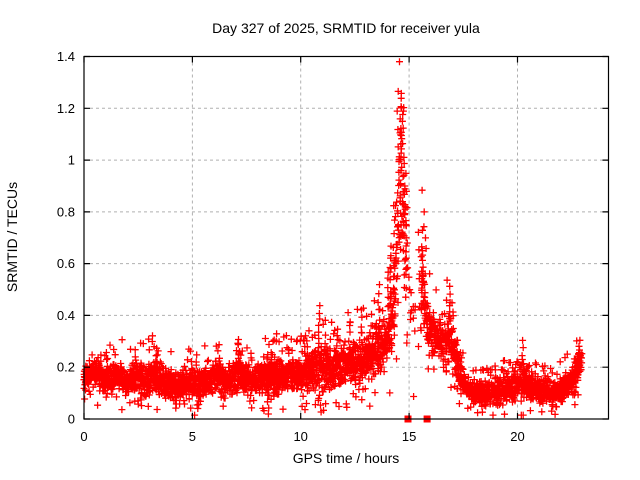  I want to click on y-tick-label: 0.4, so click(66, 315).